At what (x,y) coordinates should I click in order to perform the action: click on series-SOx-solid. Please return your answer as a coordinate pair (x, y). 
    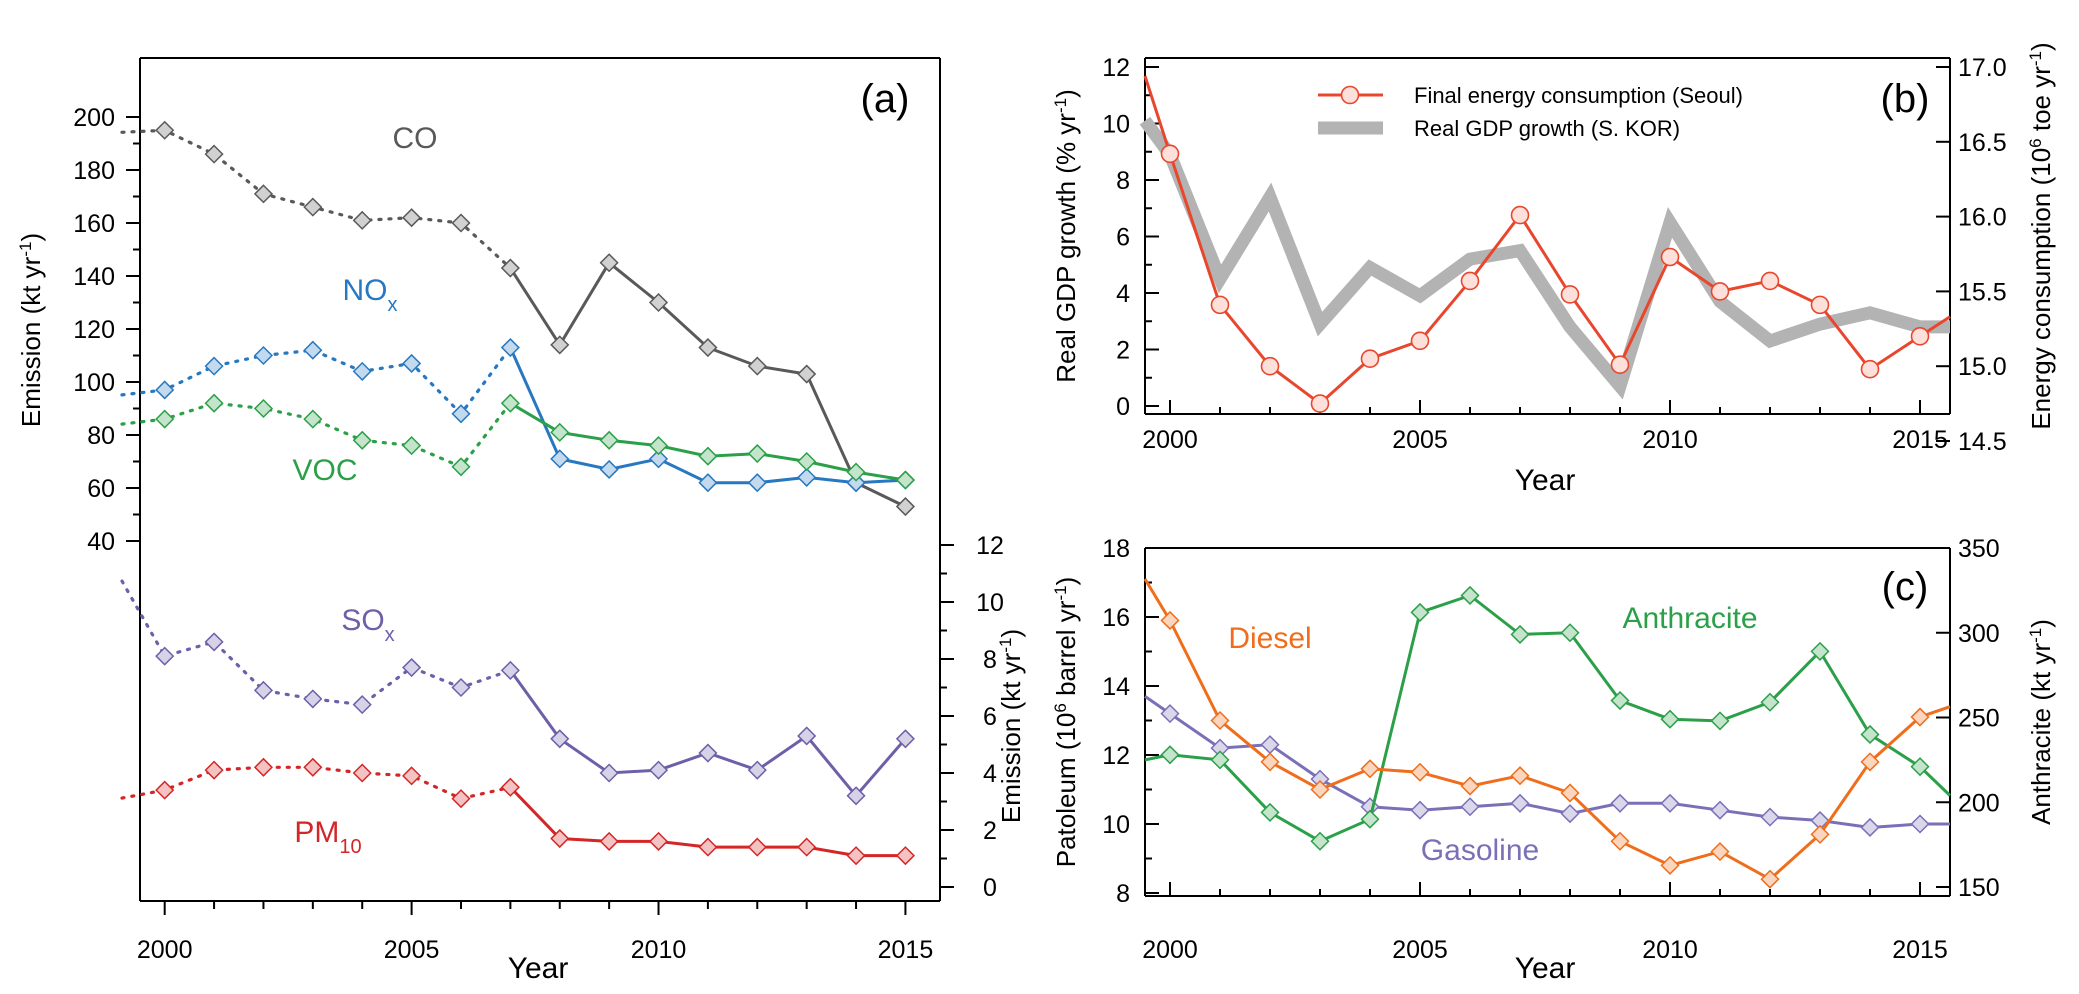
    Looking at the image, I should click on (708, 734).